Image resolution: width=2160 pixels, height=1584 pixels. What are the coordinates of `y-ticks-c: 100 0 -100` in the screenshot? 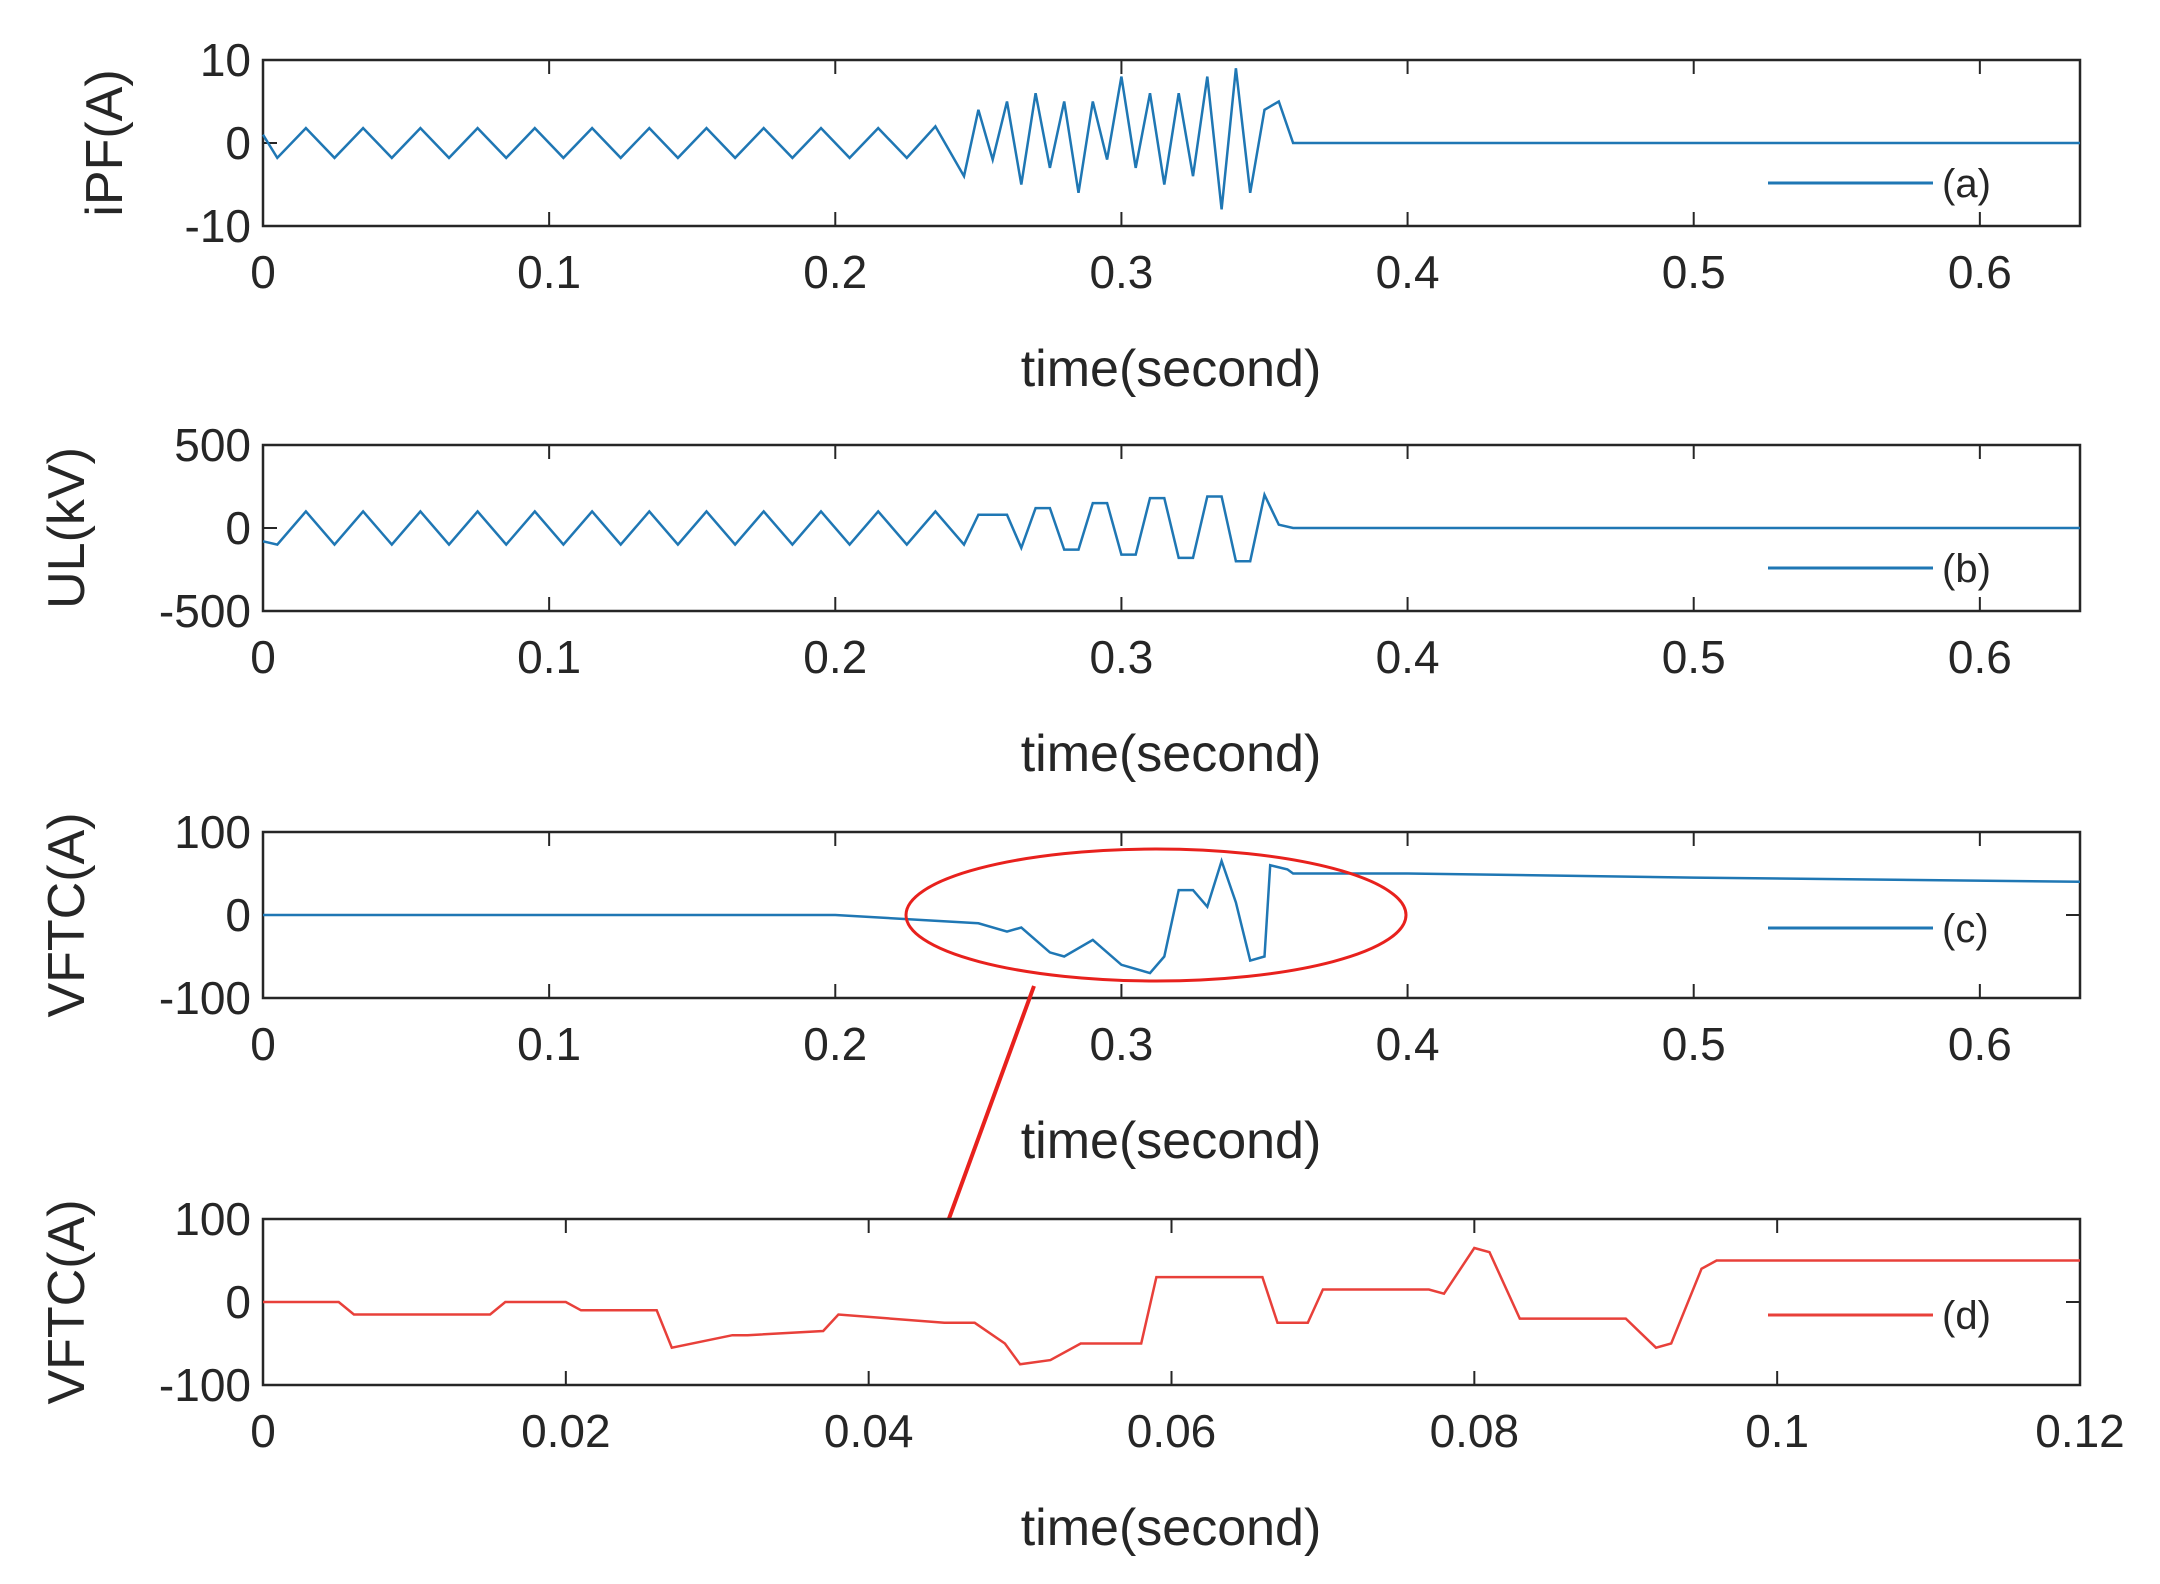 It's located at (1119, 915).